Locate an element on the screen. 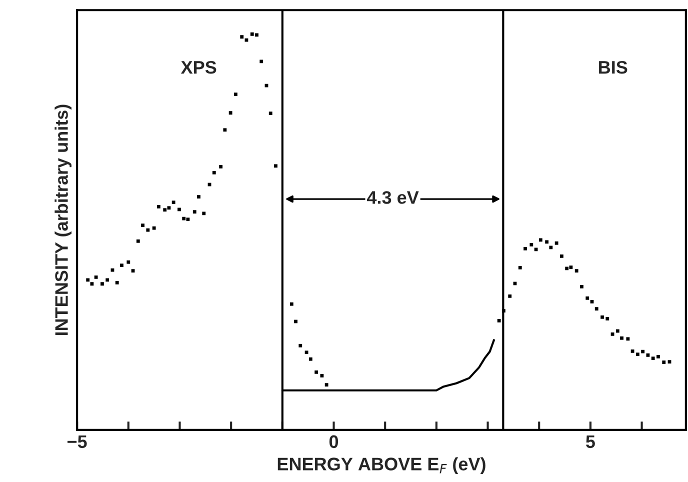  x-tick-label: 5 is located at coordinates (590, 441).